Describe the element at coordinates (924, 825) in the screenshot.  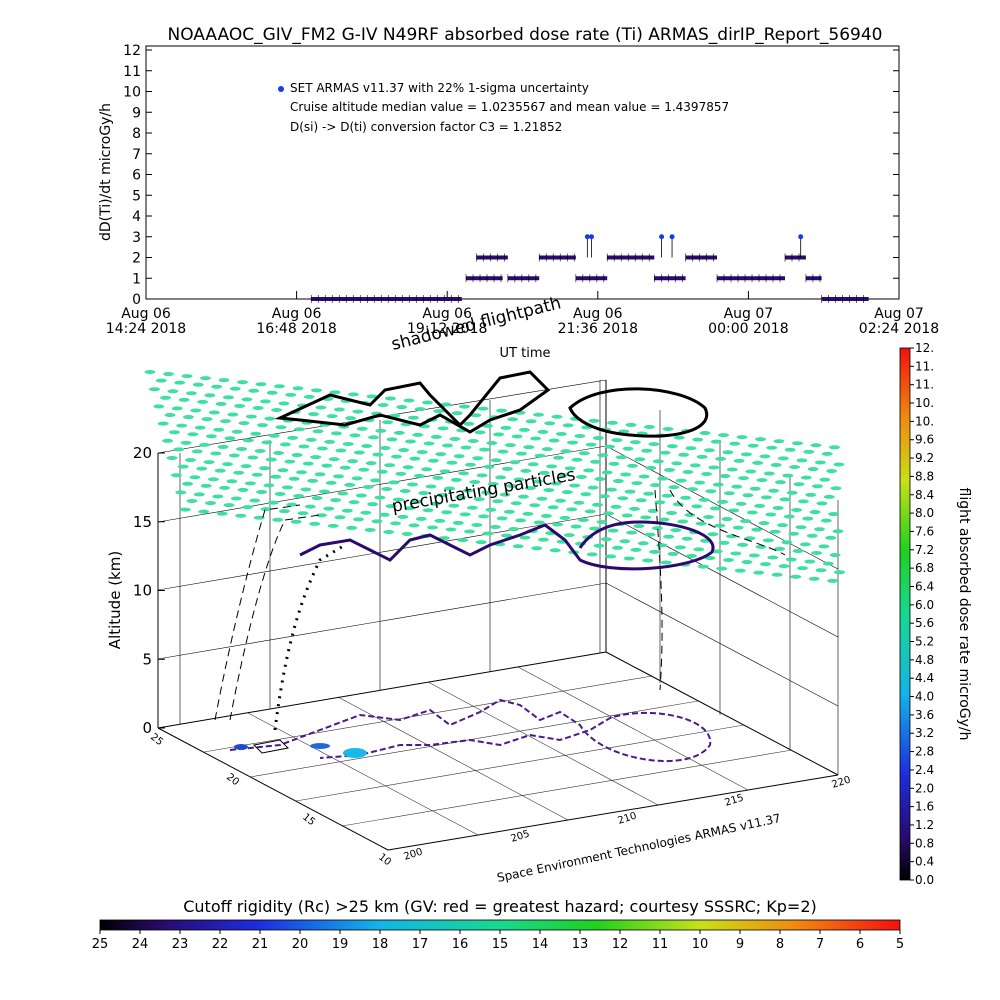
I see `colorbar-tick-label: 1.2` at that location.